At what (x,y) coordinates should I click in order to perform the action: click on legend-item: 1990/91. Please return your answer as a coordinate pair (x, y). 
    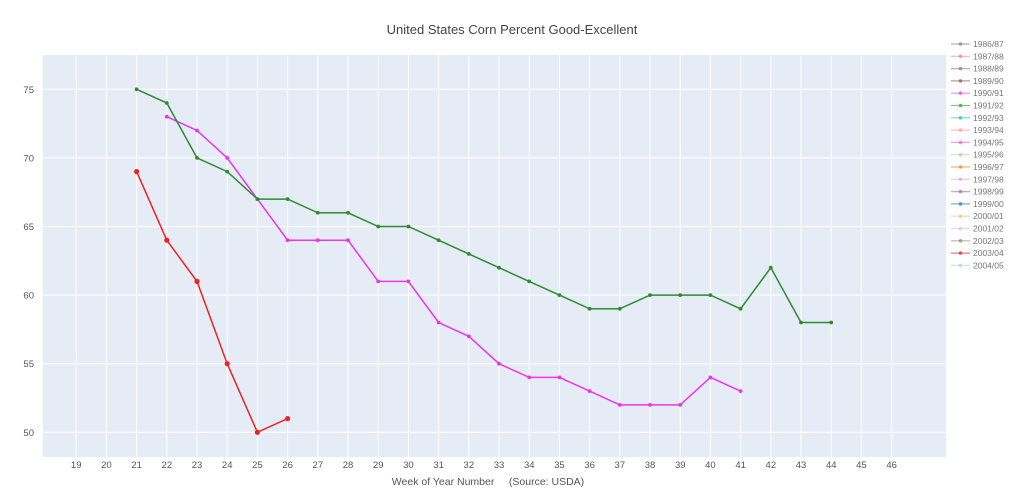
    Looking at the image, I should click on (977, 93).